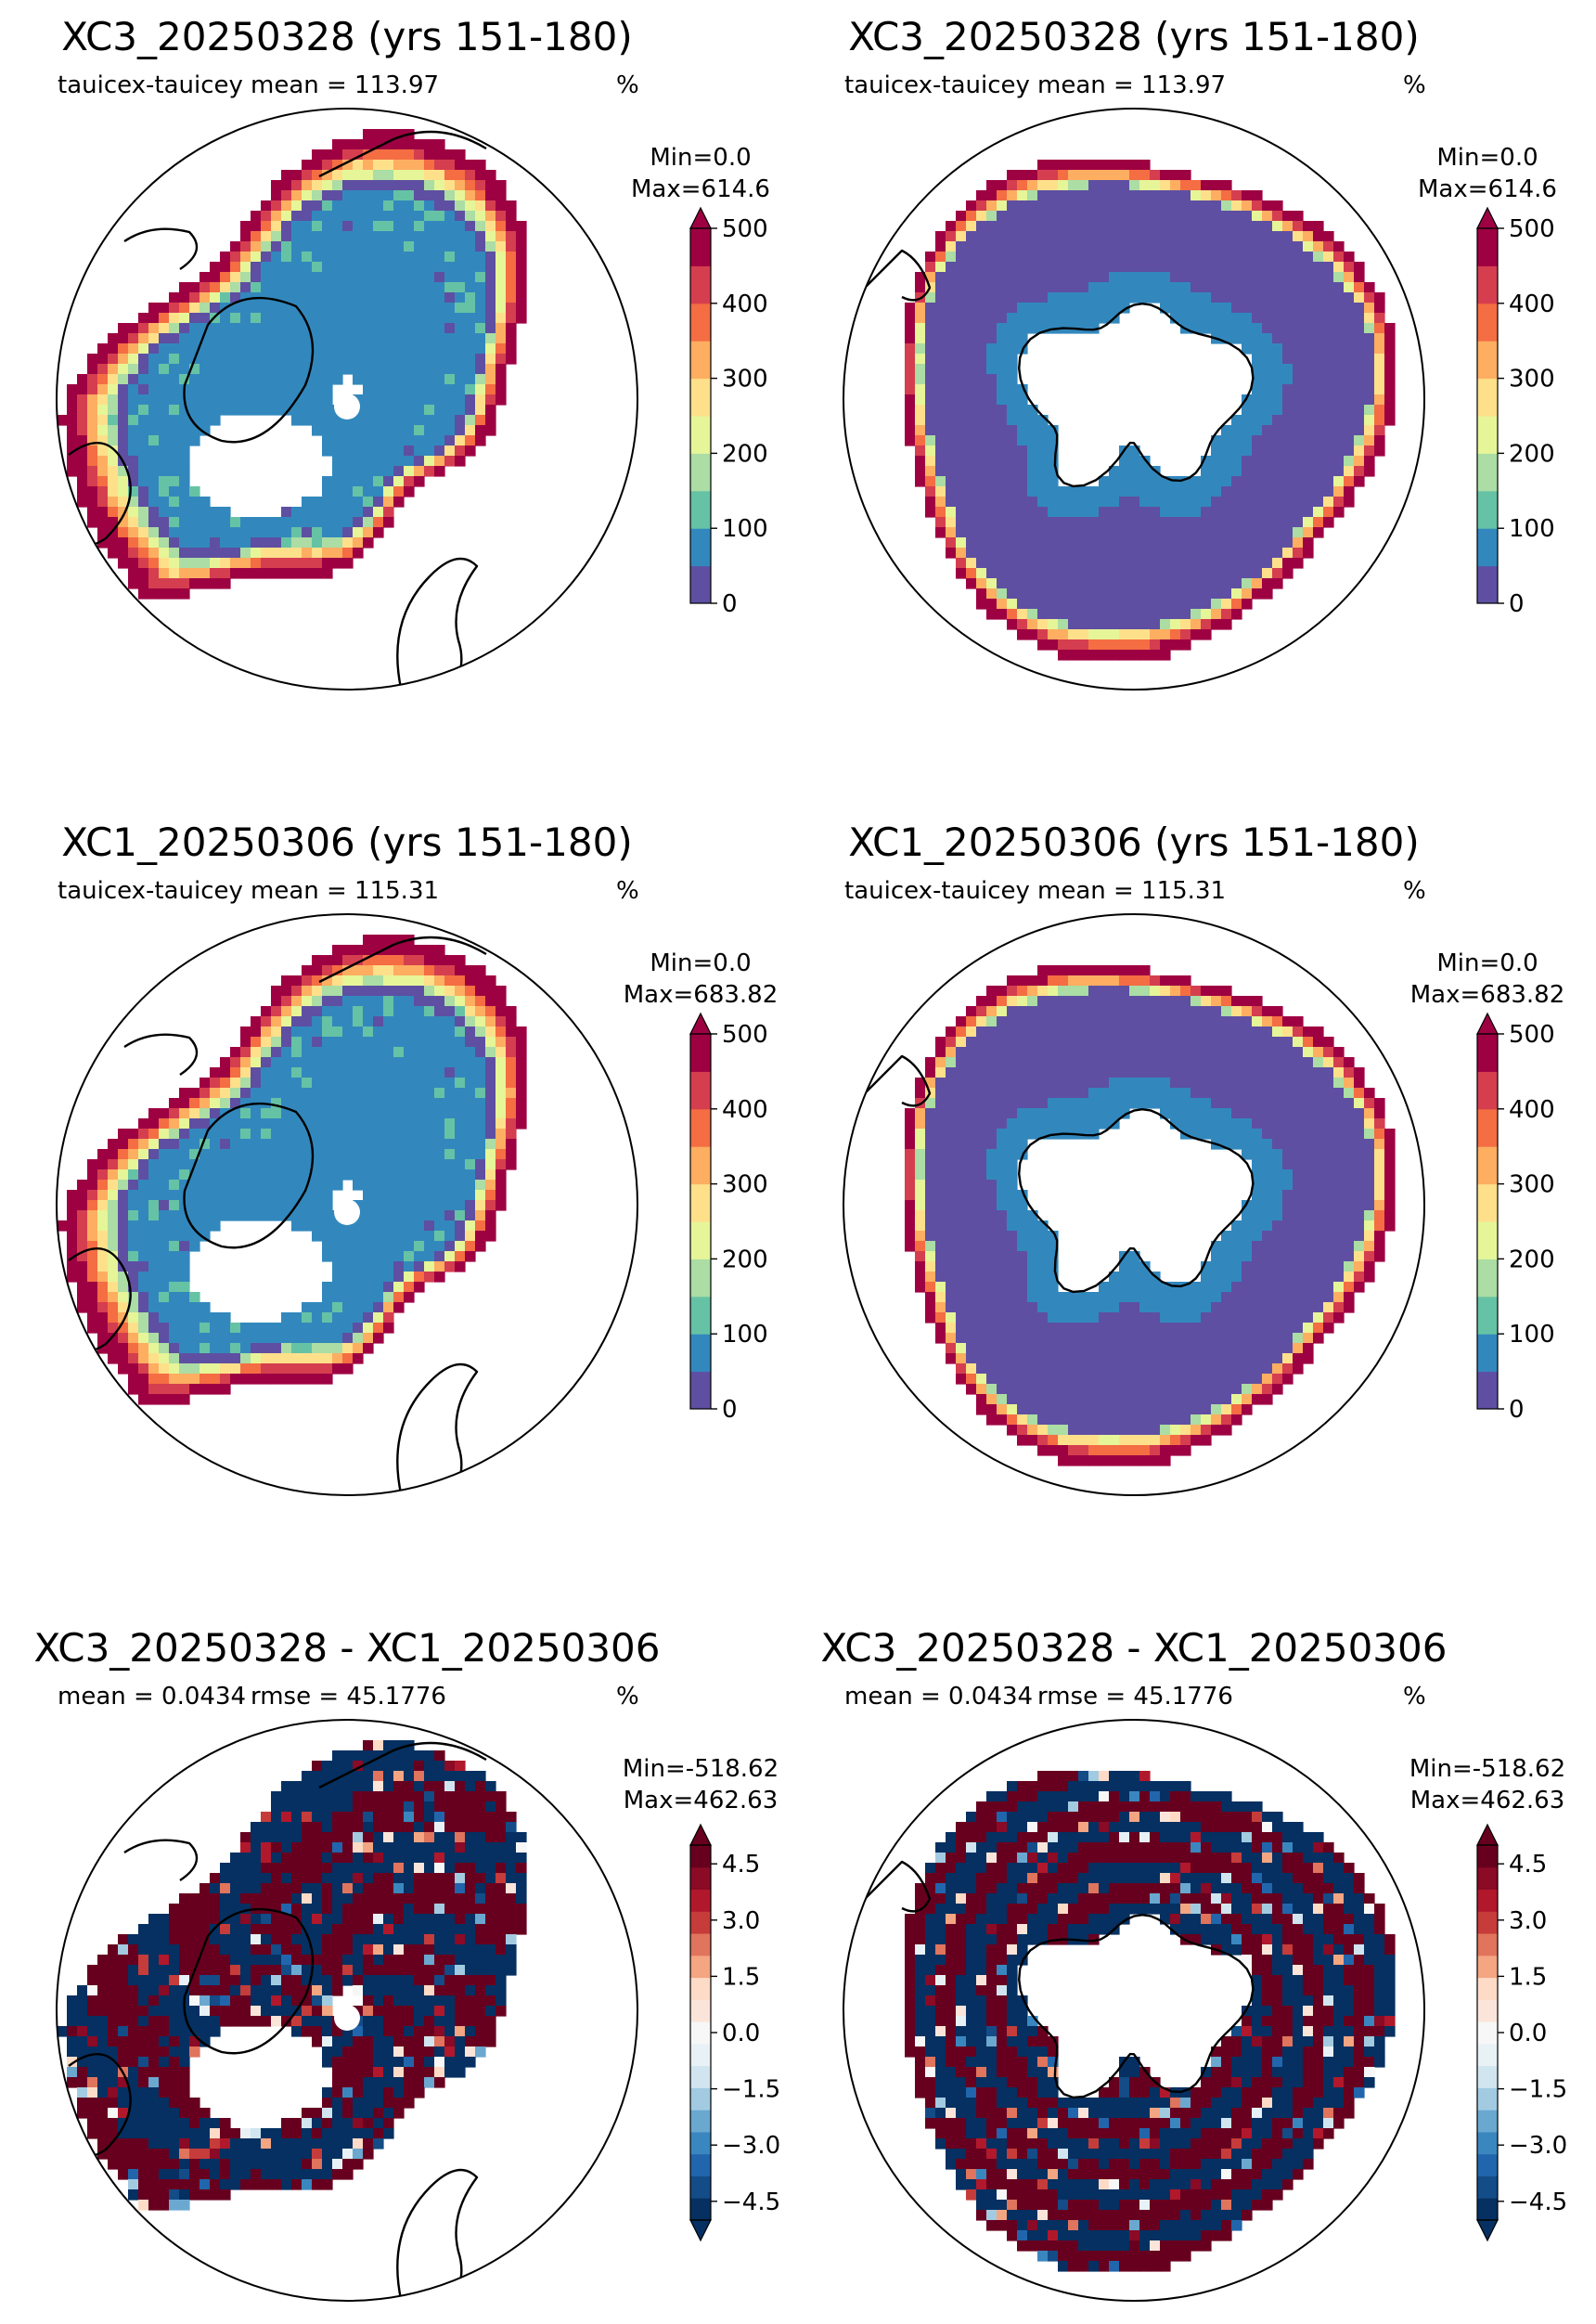 Image resolution: width=1596 pixels, height=2324 pixels. What do you see at coordinates (347, 1212) in the screenshot?
I see `pole-marker` at bounding box center [347, 1212].